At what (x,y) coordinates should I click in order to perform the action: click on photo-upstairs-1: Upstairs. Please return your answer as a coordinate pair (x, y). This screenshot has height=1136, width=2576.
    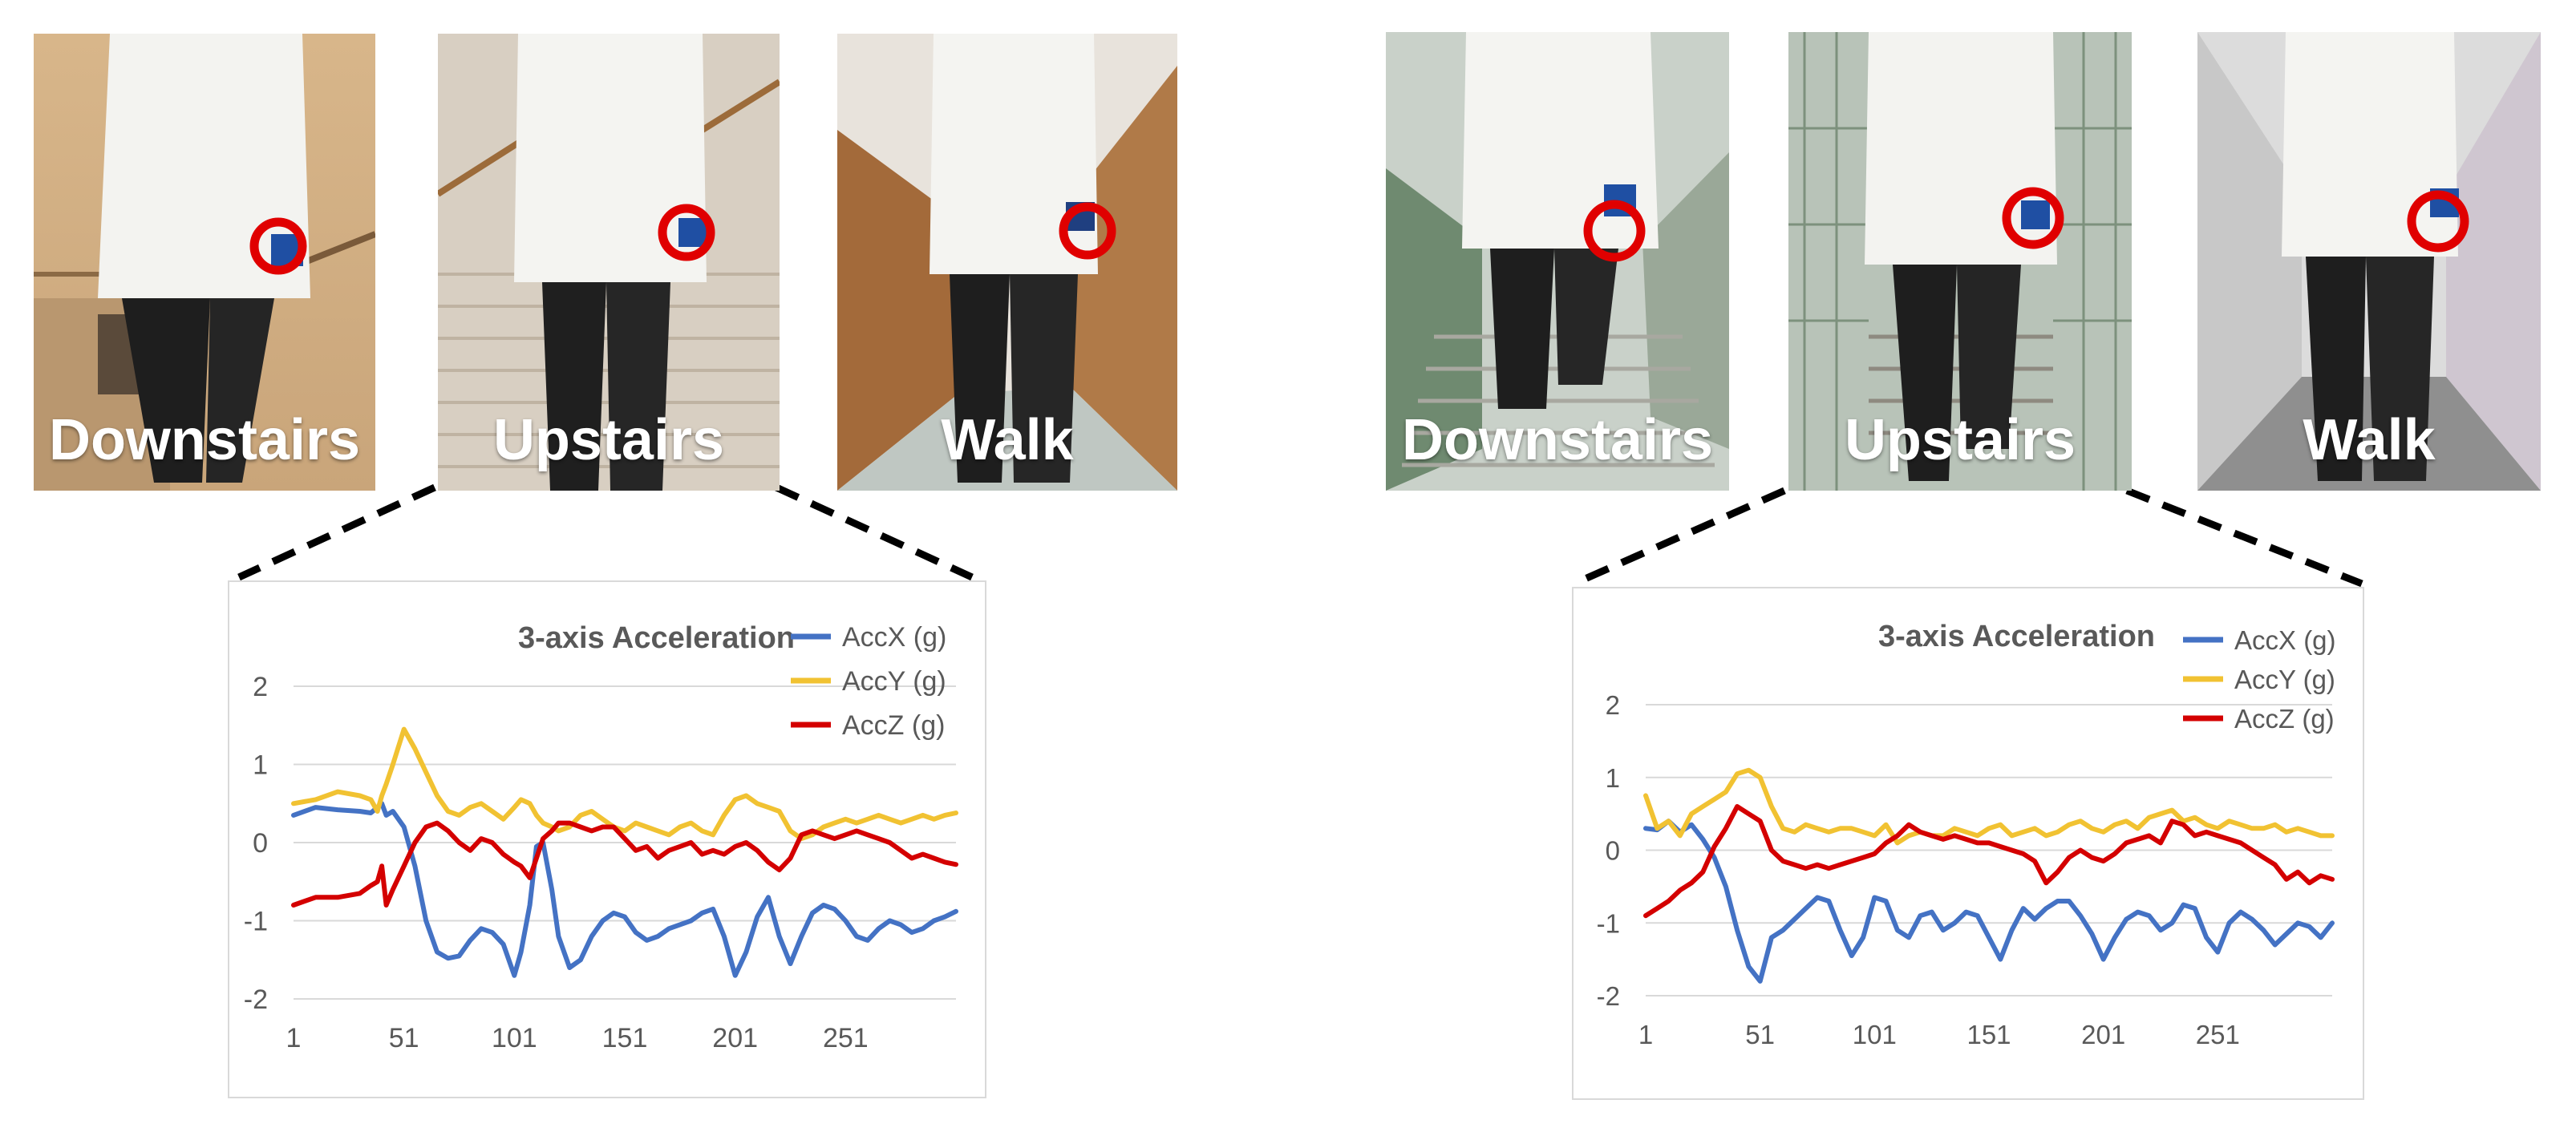
    Looking at the image, I should click on (609, 262).